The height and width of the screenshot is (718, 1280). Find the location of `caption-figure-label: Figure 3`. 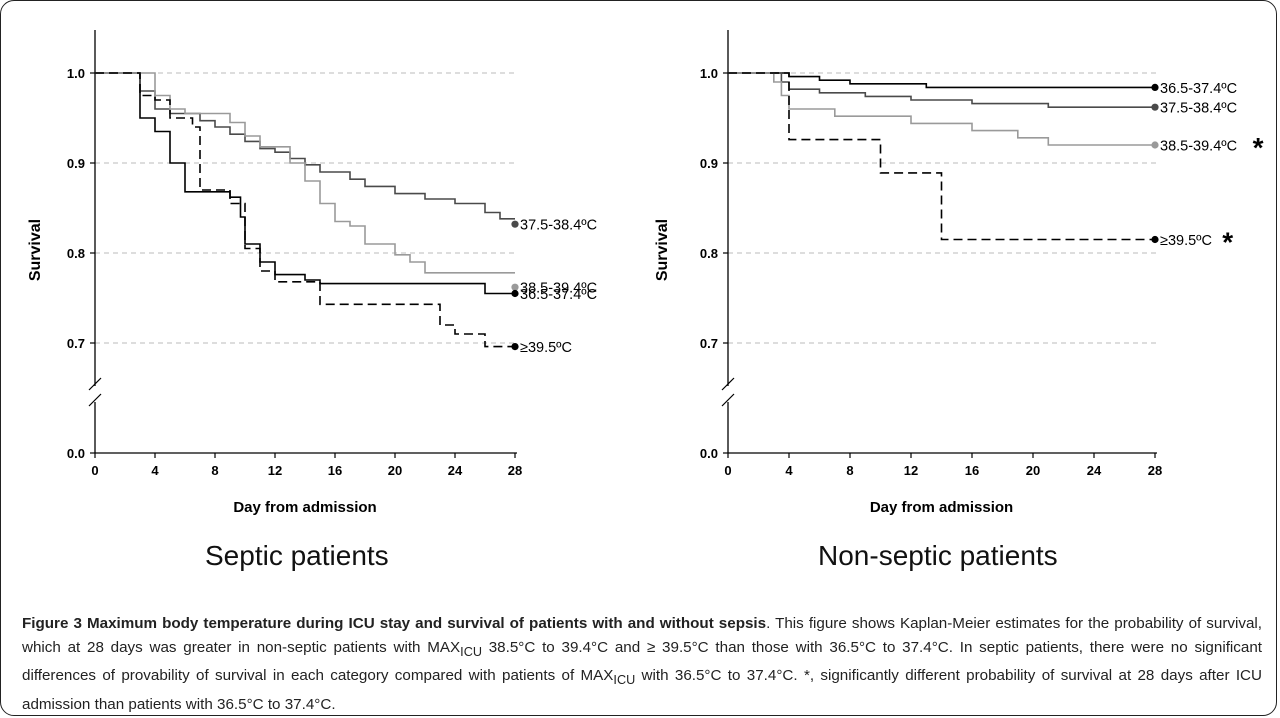

caption-figure-label: Figure 3 is located at coordinates (52, 623).